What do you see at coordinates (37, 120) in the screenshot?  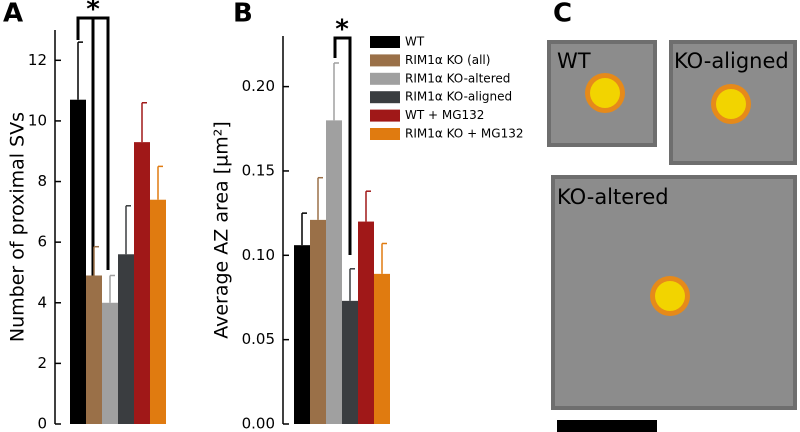 I see `y-tick-label: 10` at bounding box center [37, 120].